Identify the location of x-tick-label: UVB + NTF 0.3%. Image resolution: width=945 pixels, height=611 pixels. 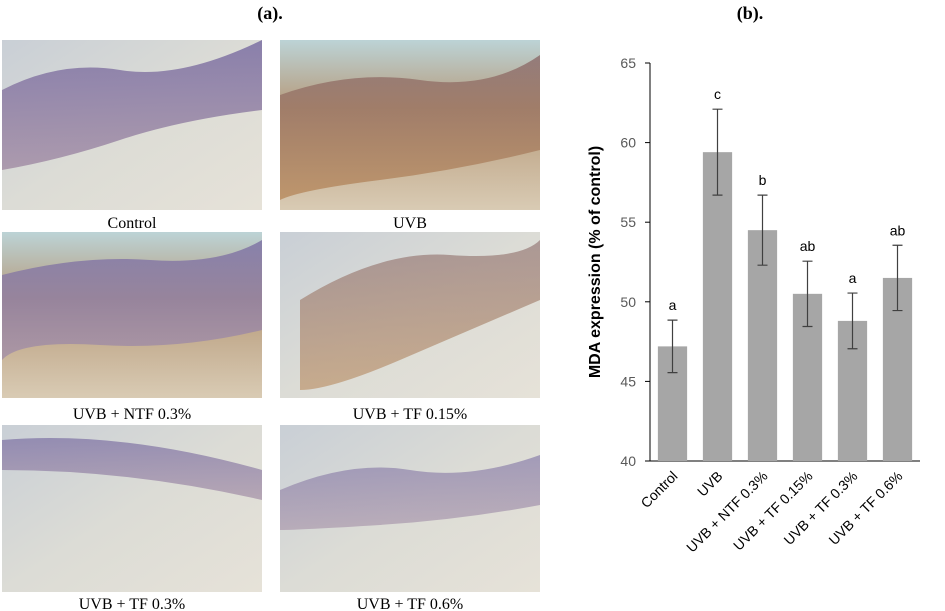
(727, 512).